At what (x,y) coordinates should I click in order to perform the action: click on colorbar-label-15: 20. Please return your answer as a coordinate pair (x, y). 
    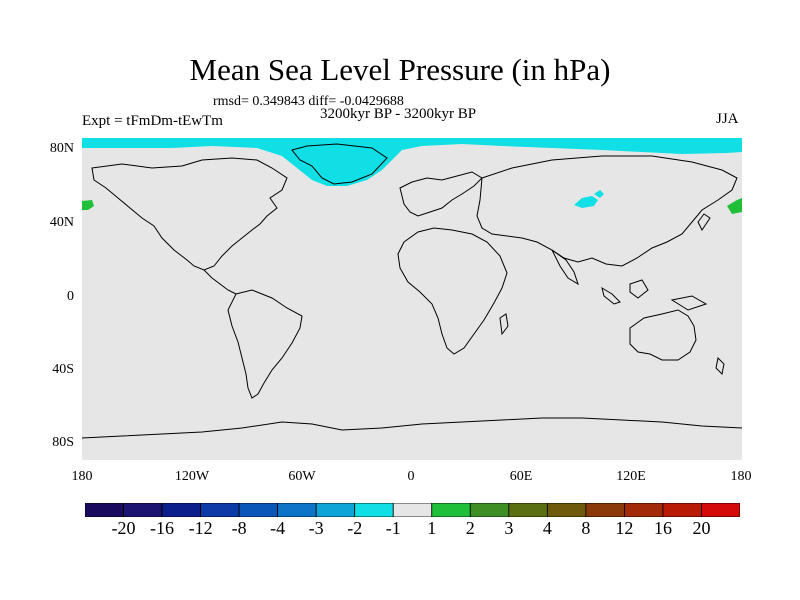
    Looking at the image, I should click on (701, 528).